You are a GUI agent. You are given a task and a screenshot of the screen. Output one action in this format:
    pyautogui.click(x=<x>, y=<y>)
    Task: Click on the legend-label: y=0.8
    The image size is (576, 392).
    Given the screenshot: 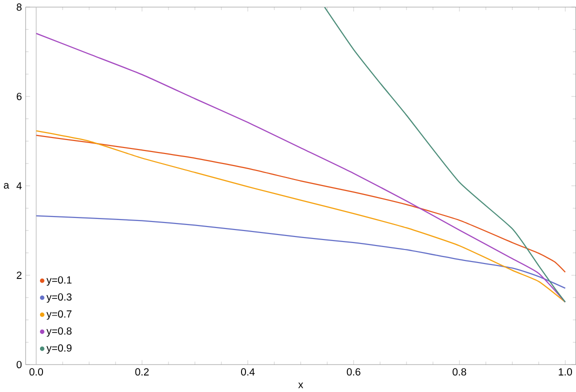 What is the action you would take?
    pyautogui.click(x=59, y=332)
    